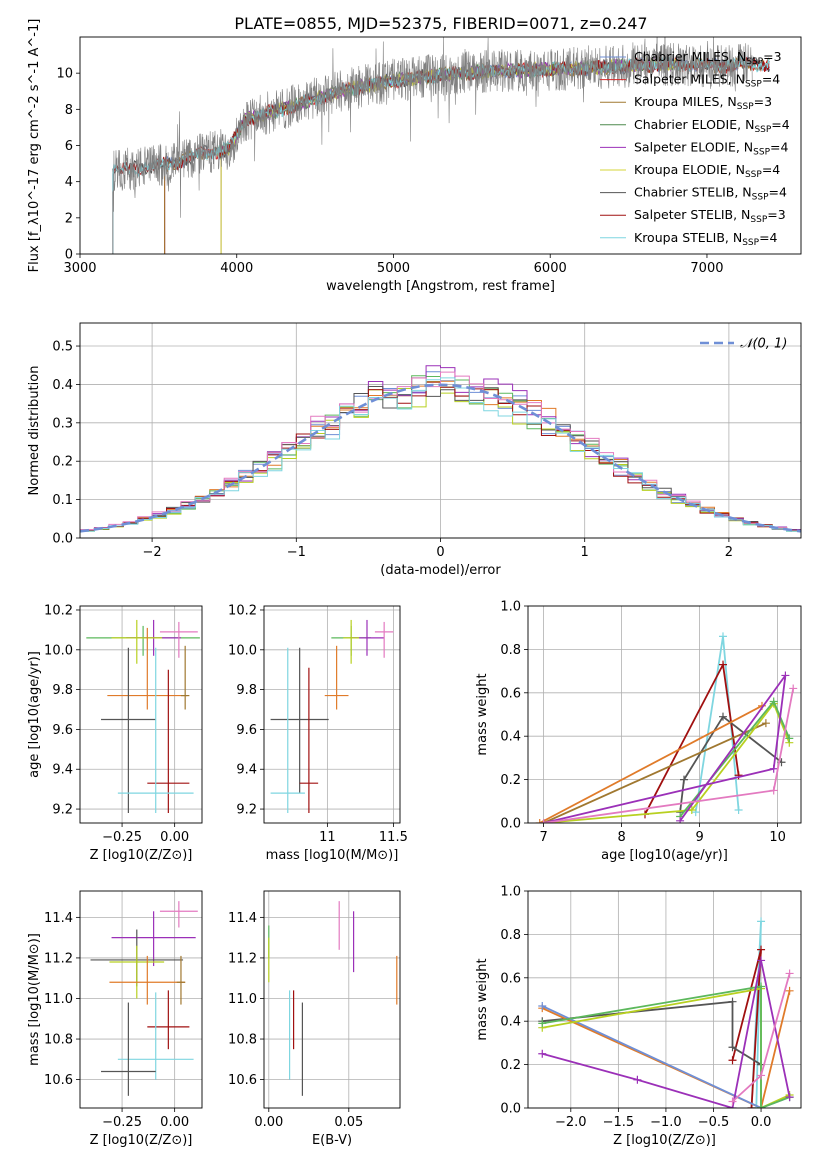 This screenshot has height=1170, width=819. I want to click on y-tick-label: 0.8, so click(510, 935).